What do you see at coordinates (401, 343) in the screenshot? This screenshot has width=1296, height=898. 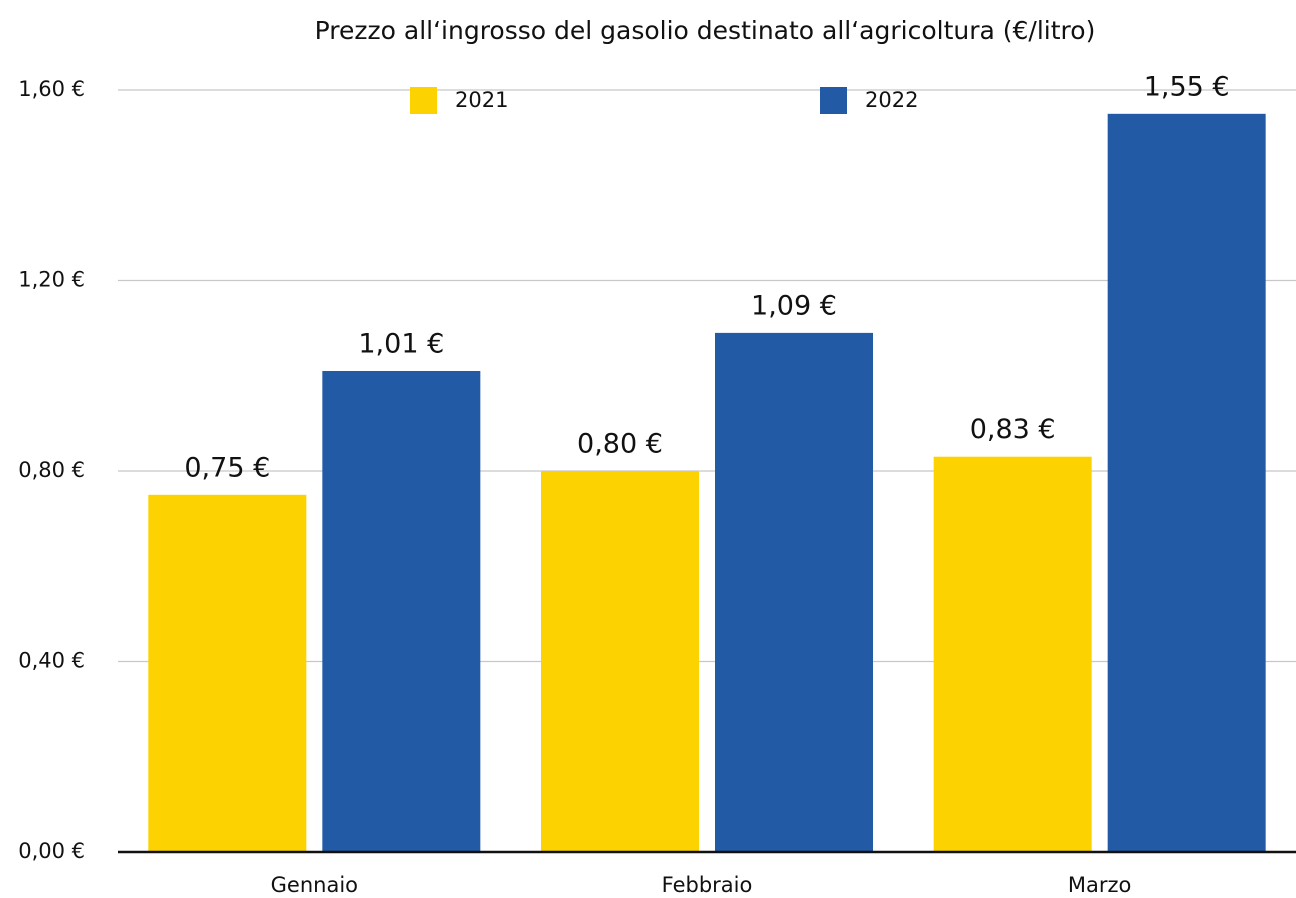 I see `data-label: 1,01 €` at bounding box center [401, 343].